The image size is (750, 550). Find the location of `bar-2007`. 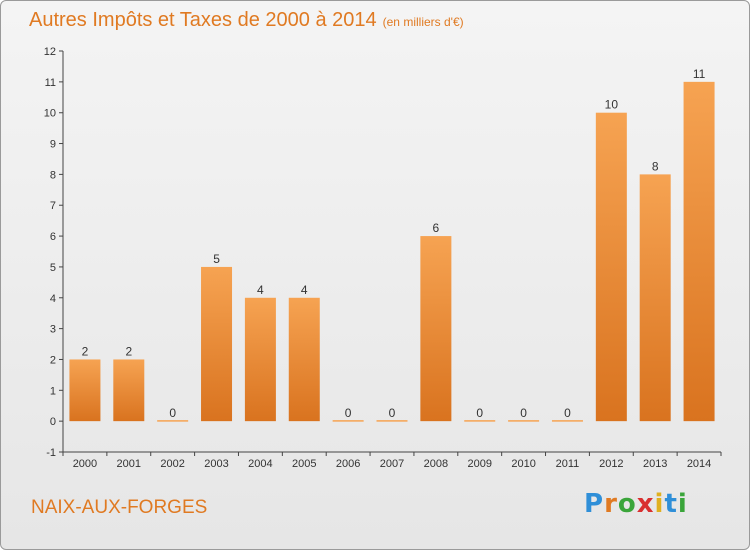

bar-2007 is located at coordinates (392, 421).